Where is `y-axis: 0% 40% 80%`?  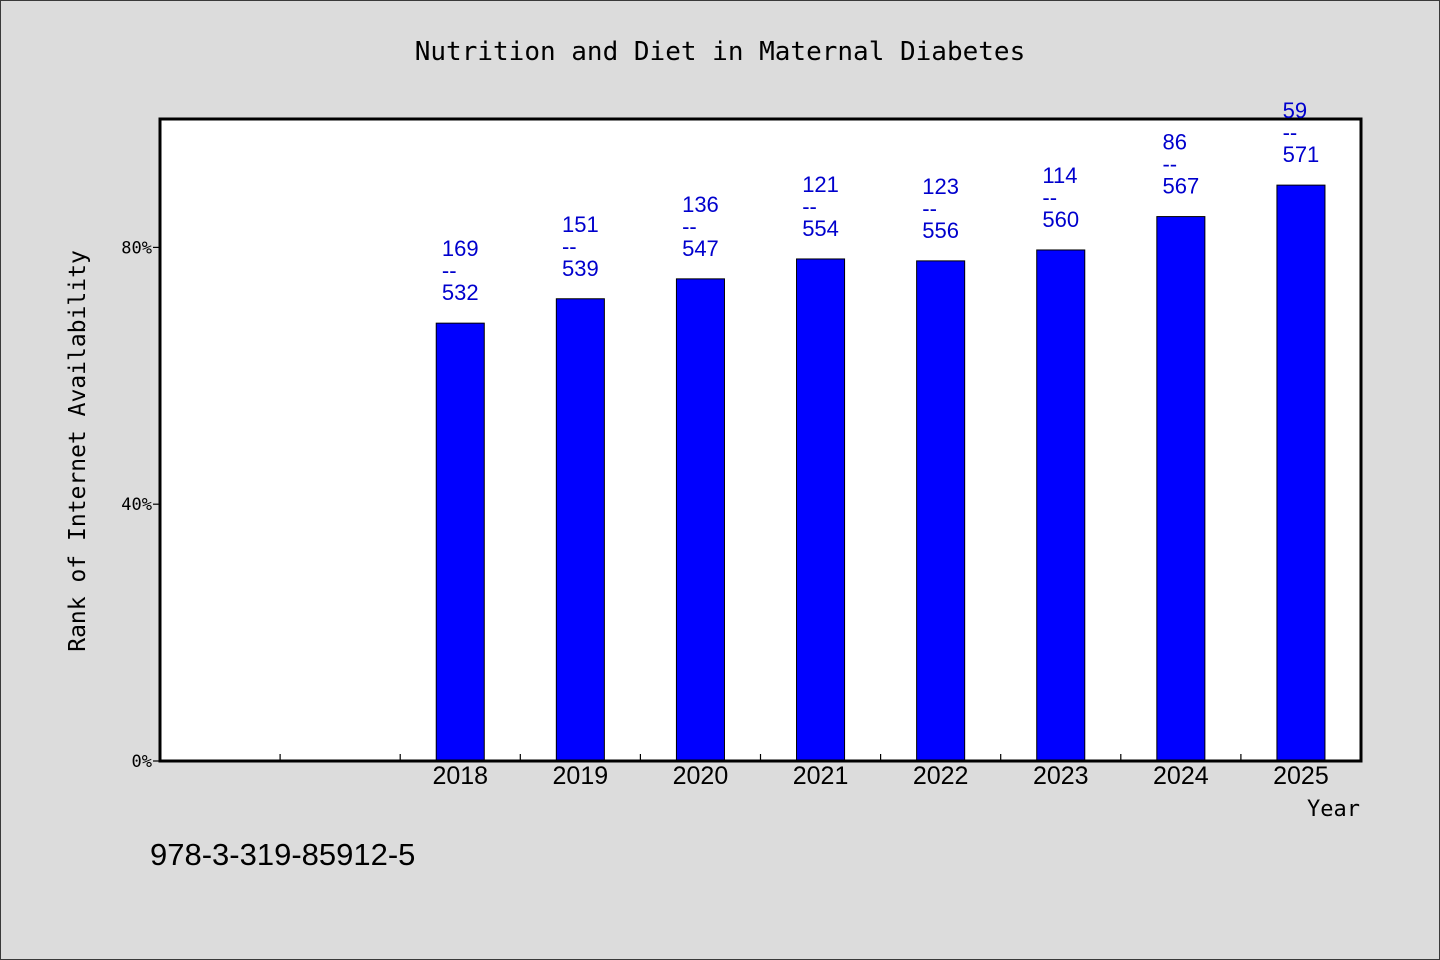
y-axis: 0% 40% 80% is located at coordinates (140, 505).